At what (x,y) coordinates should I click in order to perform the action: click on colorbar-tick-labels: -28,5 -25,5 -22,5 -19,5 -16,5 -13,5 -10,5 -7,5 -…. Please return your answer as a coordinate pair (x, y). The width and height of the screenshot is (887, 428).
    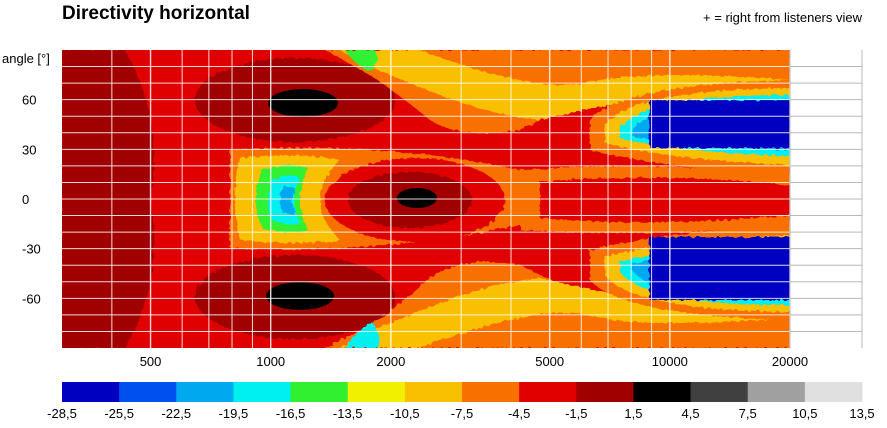
    Looking at the image, I should click on (460, 413).